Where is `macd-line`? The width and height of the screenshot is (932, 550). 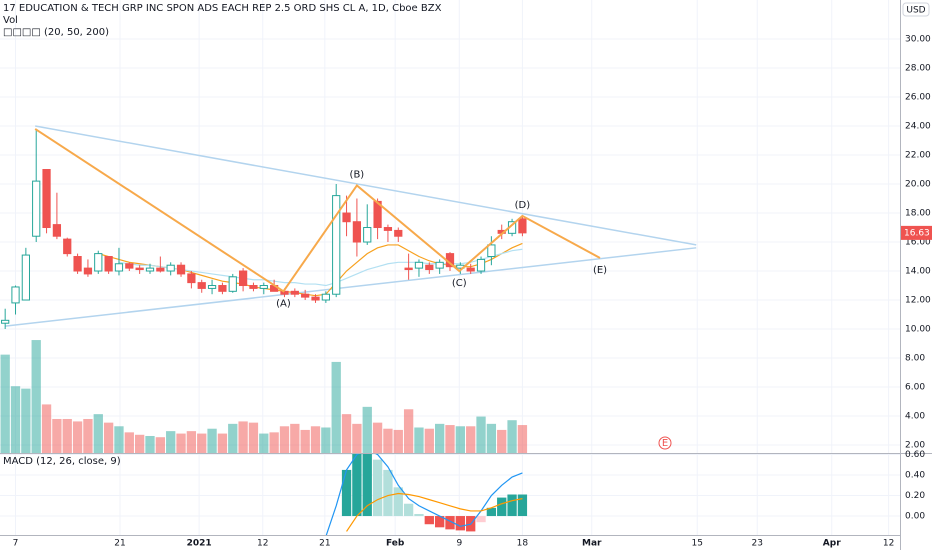
macd-line is located at coordinates (424, 494).